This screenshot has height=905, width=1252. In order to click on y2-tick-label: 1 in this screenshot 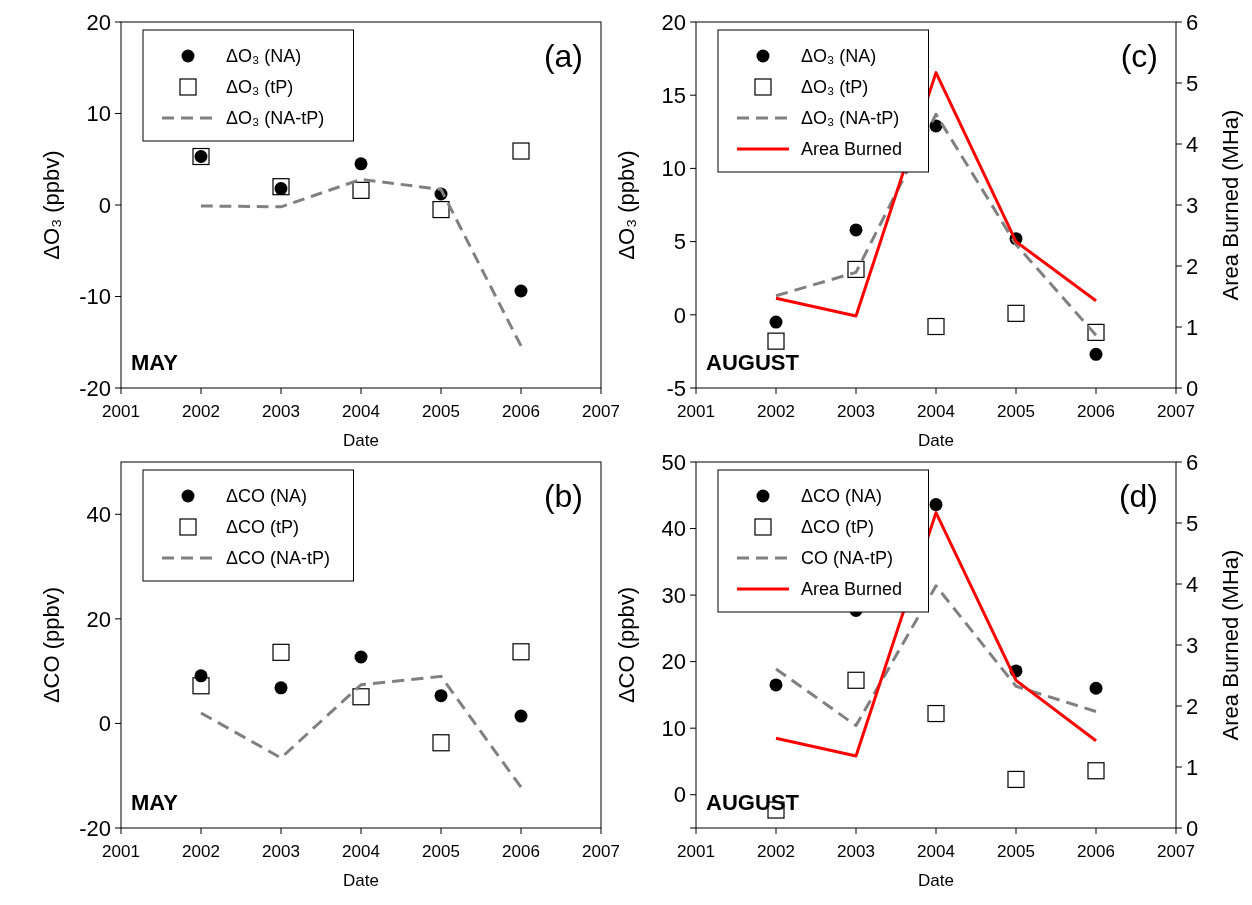, I will do `click(1192, 767)`.